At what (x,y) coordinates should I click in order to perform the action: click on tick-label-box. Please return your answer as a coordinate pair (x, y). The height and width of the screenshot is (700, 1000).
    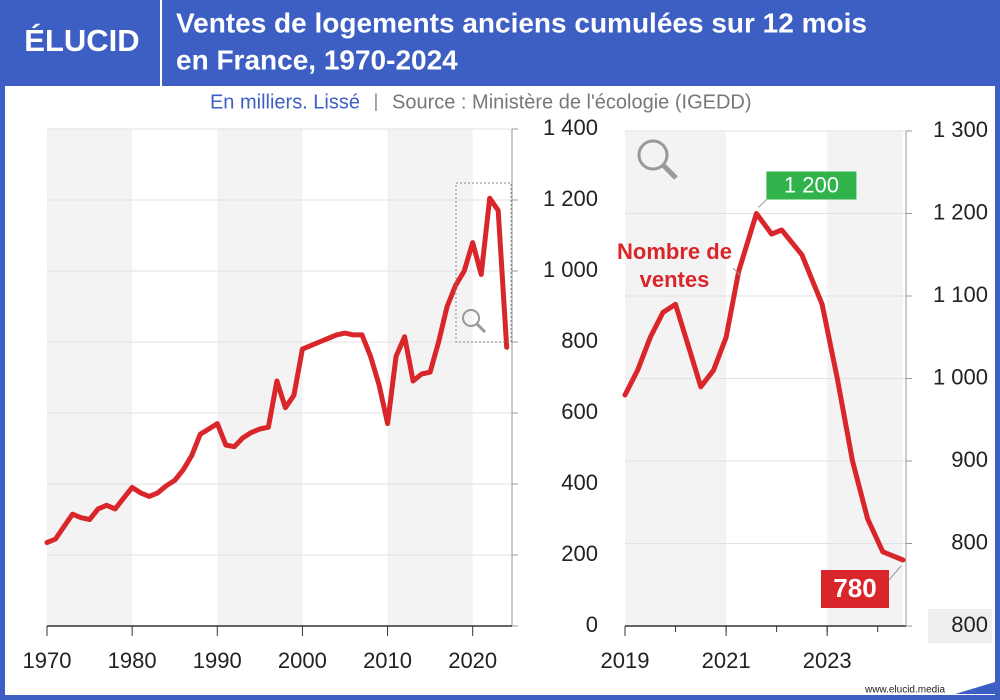
    Looking at the image, I should click on (960, 626).